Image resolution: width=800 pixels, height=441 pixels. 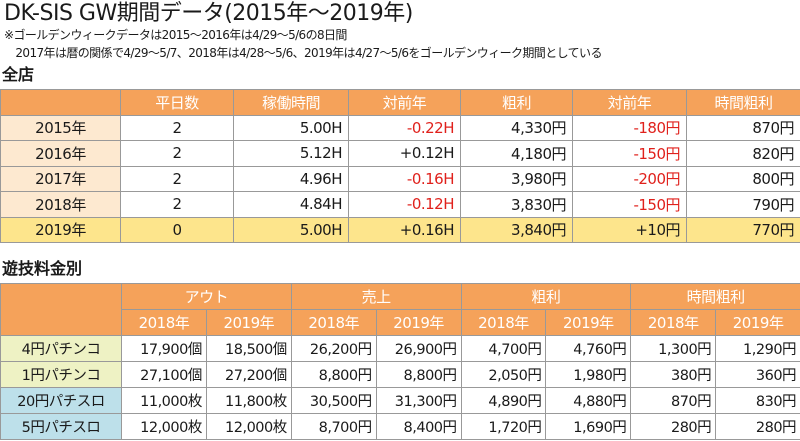 What do you see at coordinates (60, 204) in the screenshot?
I see `year-label: 2018年` at bounding box center [60, 204].